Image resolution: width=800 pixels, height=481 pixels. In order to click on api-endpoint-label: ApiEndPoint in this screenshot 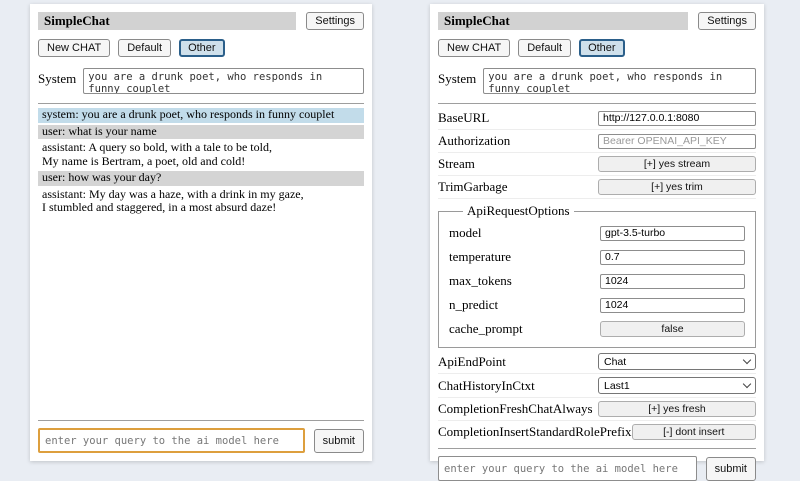, I will do `click(472, 361)`.